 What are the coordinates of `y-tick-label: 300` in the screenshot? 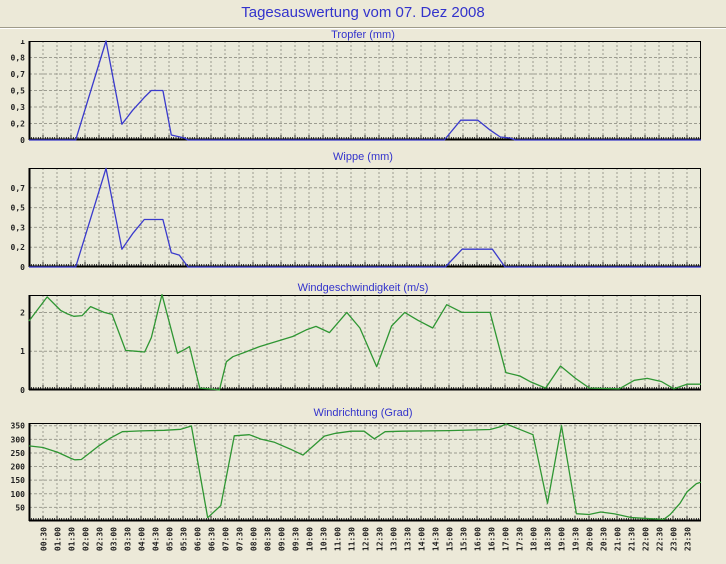 It's located at (18, 439).